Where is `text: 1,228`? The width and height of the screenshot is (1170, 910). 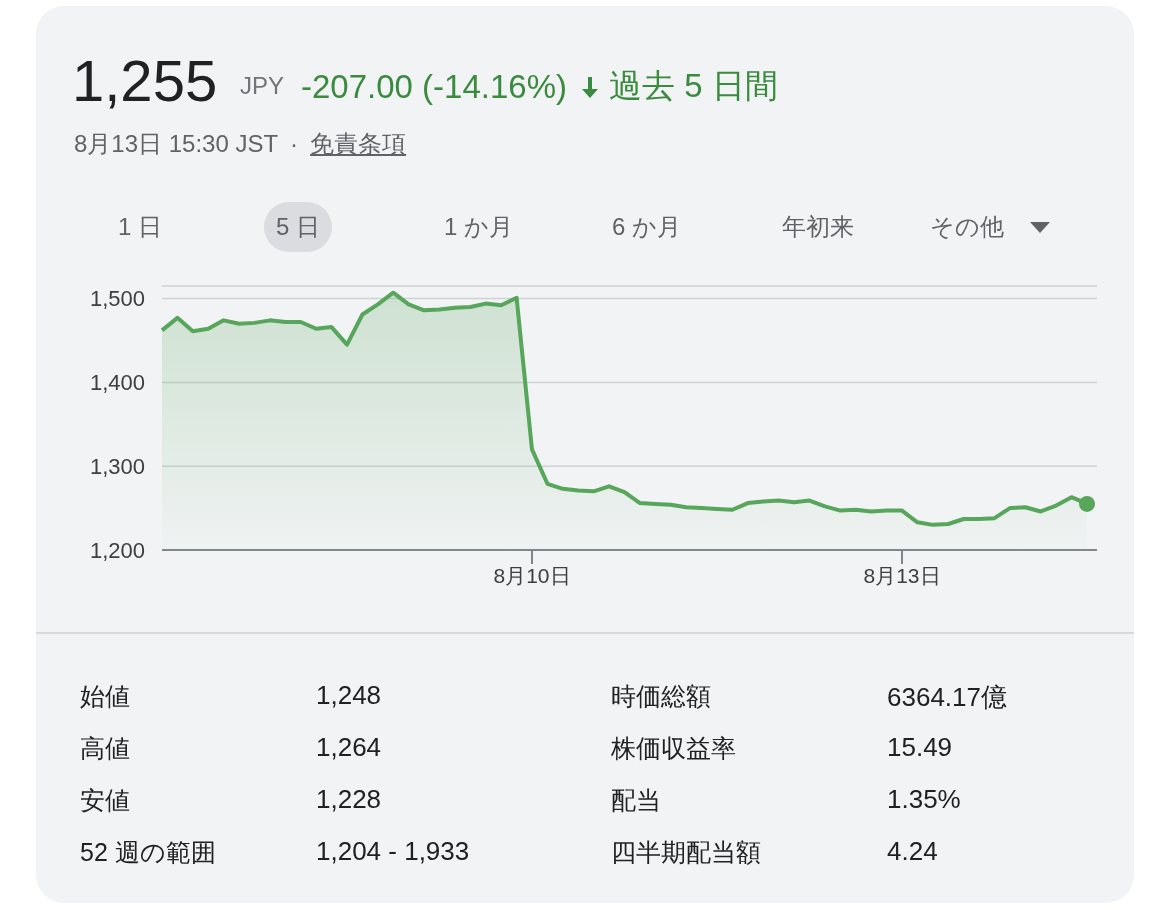
text: 1,228 is located at coordinates (349, 799).